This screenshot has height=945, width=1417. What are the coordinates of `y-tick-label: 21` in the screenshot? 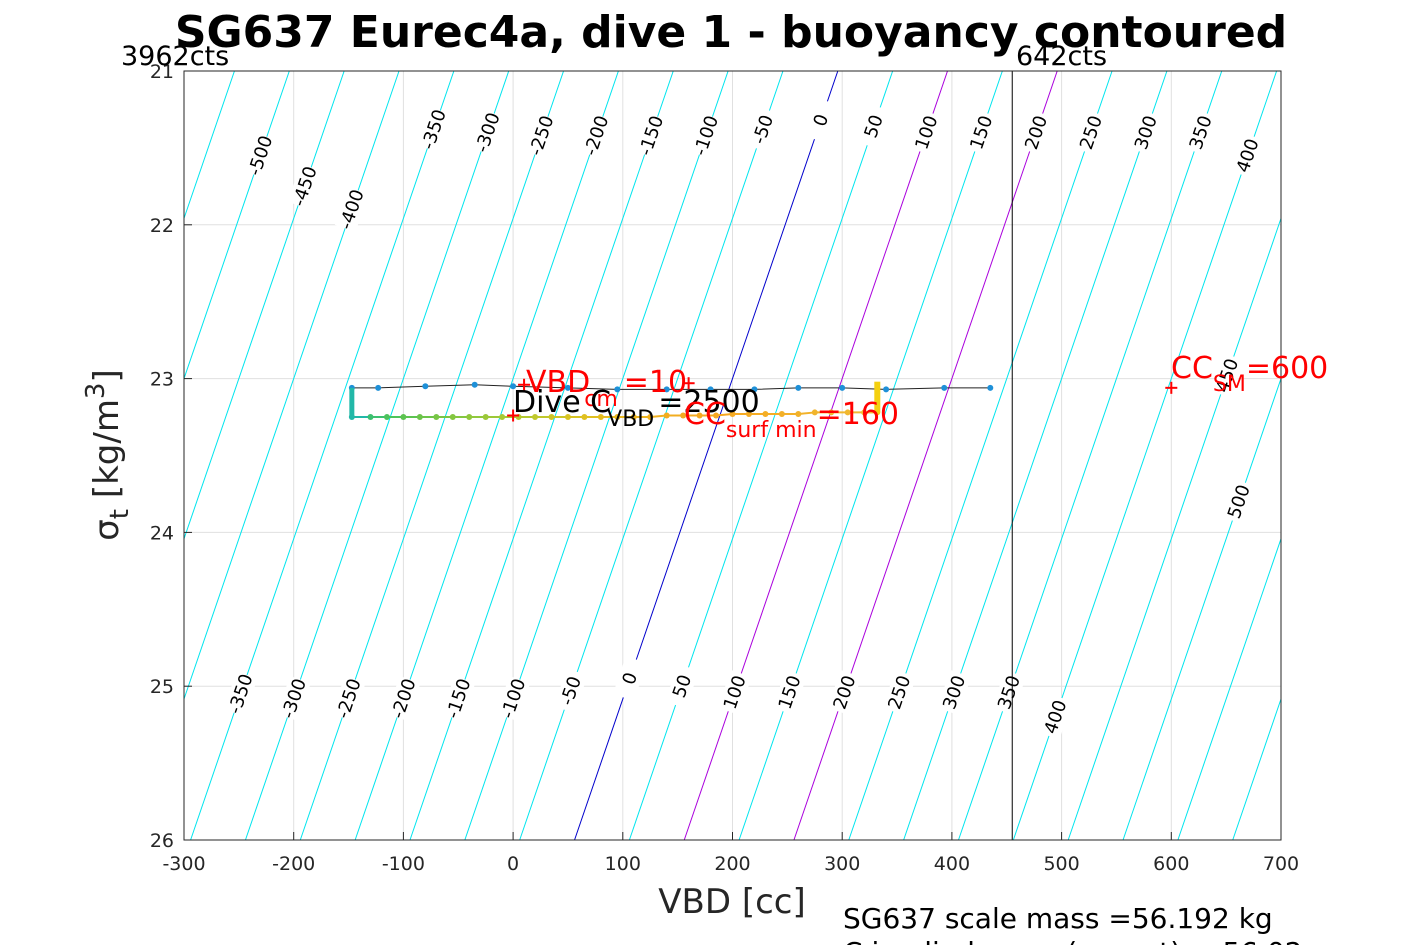 It's located at (162, 72).